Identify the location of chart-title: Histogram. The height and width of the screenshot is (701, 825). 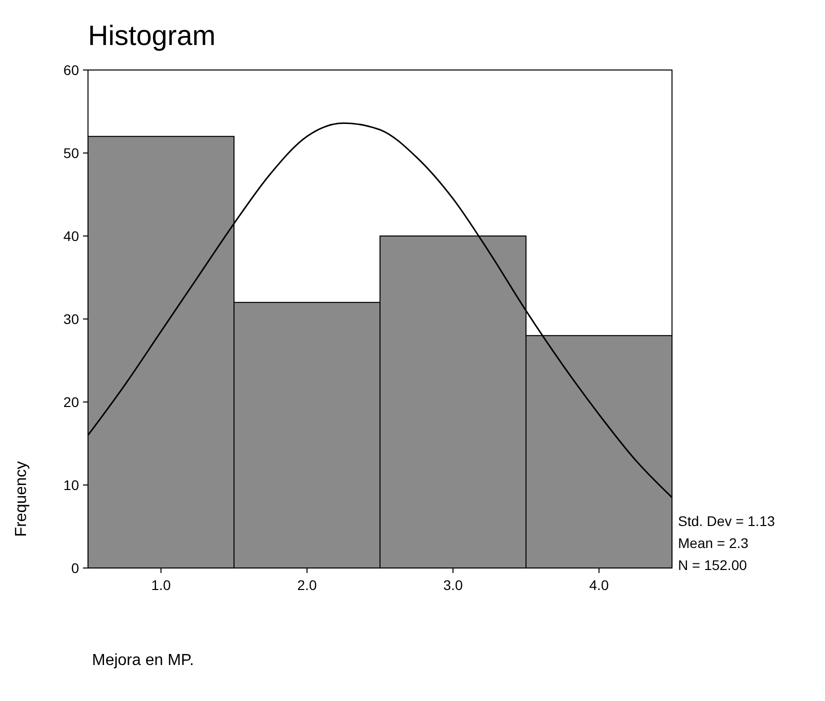
(152, 35).